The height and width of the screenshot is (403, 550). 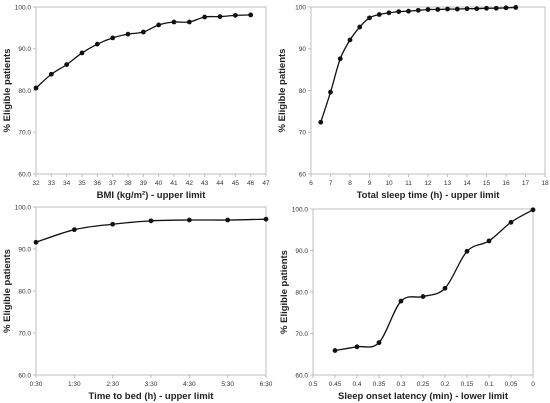 I want to click on x-tick-label: 32, so click(x=36, y=183).